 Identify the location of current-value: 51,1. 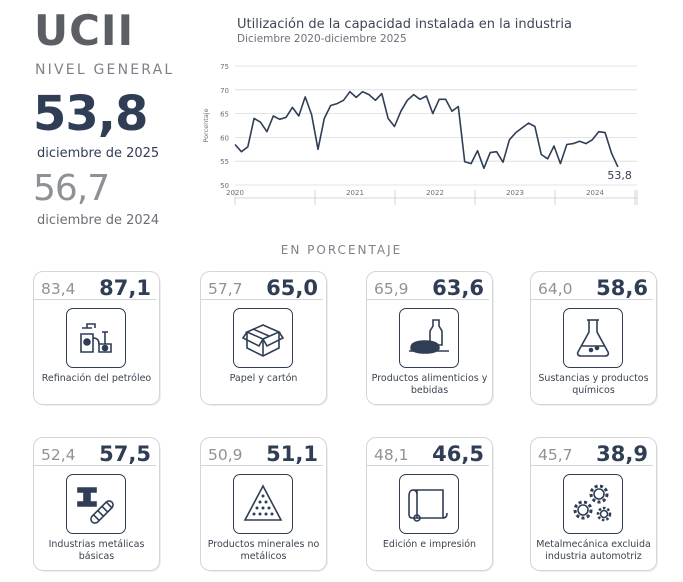
(292, 454).